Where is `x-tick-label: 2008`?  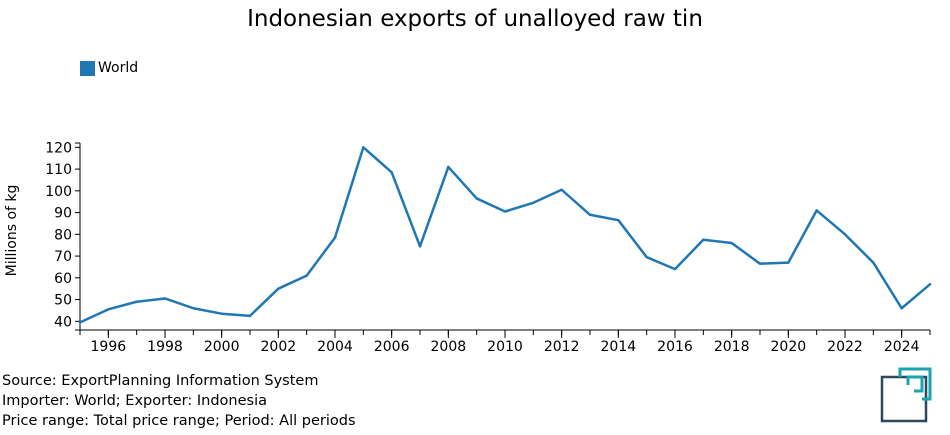 x-tick-label: 2008 is located at coordinates (449, 347).